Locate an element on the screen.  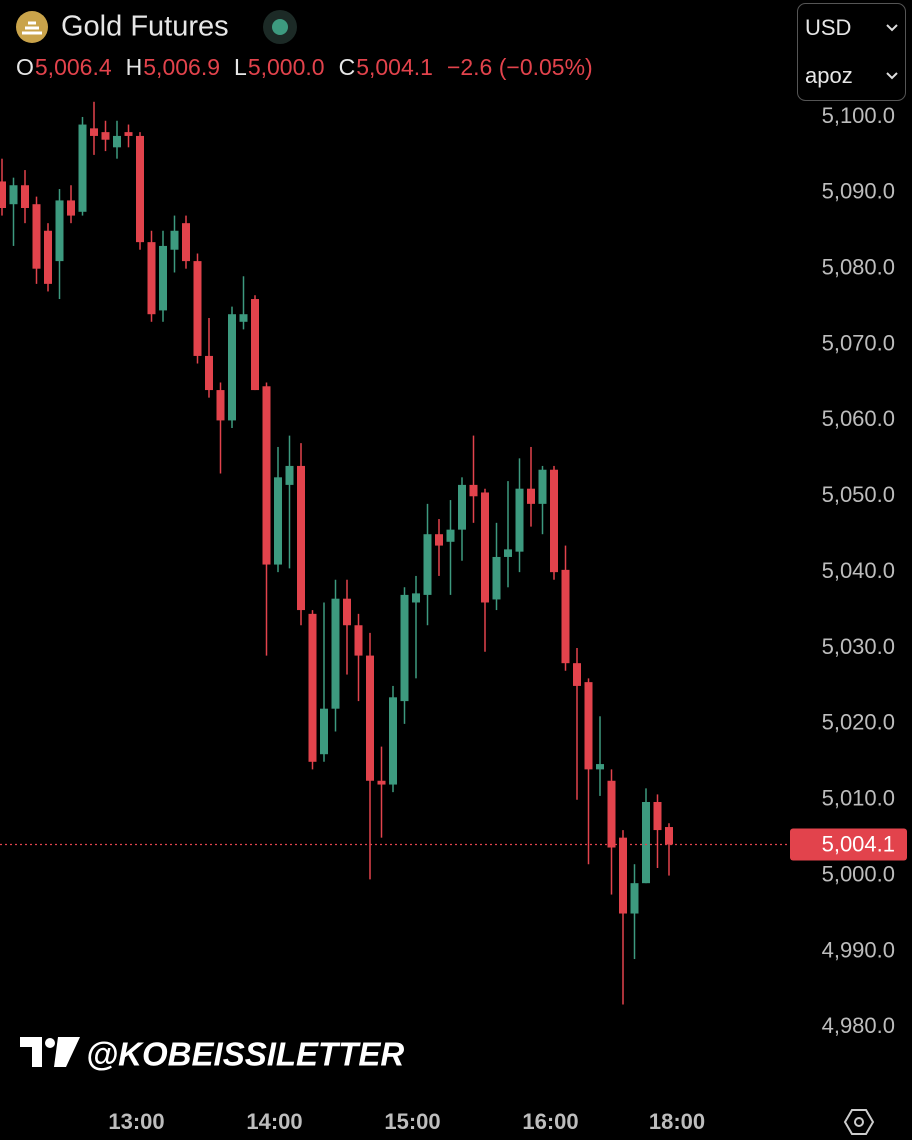
tradingview-logo is located at coordinates (50, 1052).